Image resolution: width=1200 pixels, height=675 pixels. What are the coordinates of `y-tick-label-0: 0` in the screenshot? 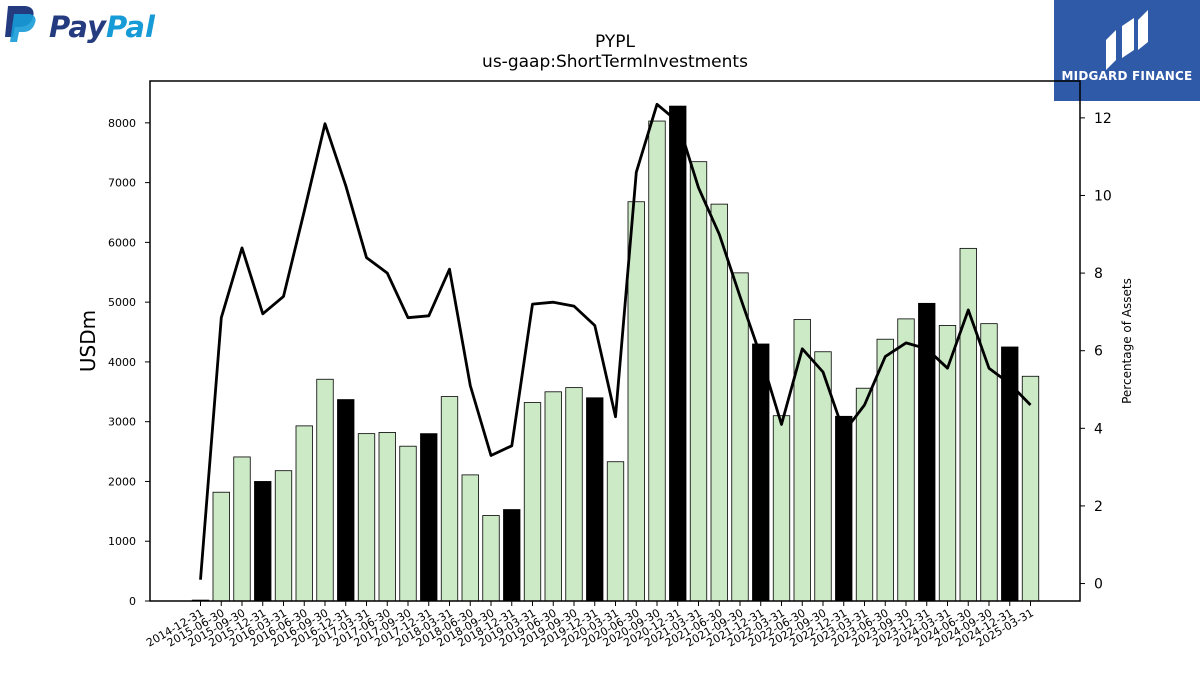 It's located at (132, 601).